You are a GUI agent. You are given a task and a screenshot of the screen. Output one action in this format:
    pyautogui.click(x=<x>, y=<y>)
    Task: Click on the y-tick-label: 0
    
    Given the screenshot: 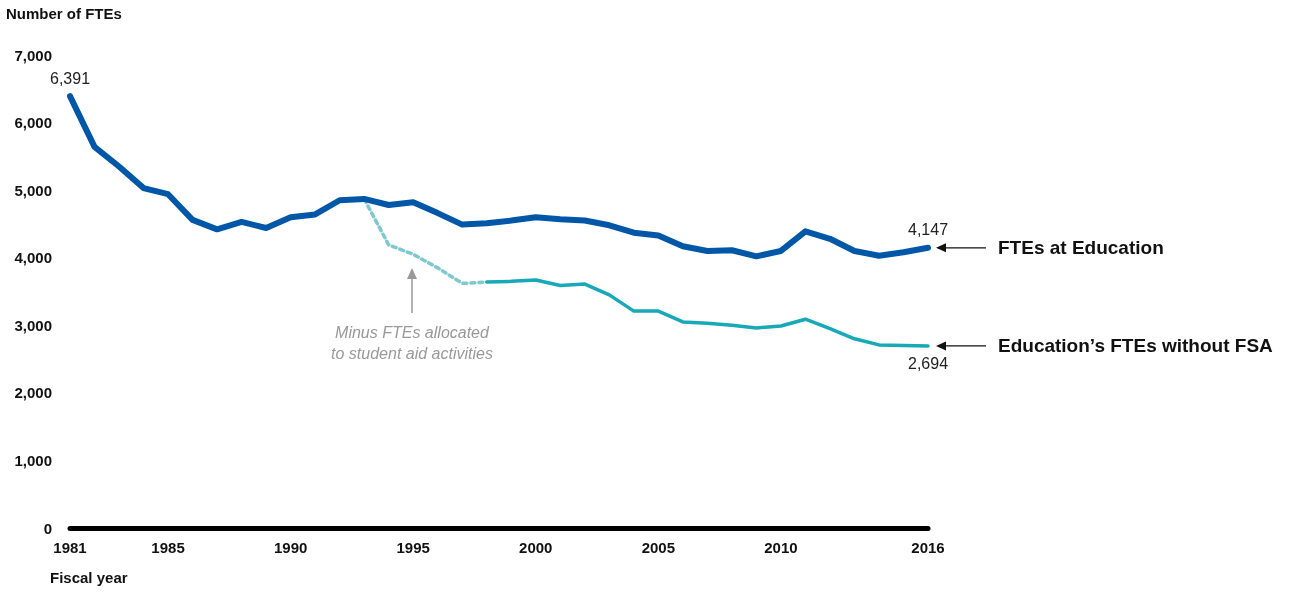 What is the action you would take?
    pyautogui.click(x=47, y=528)
    